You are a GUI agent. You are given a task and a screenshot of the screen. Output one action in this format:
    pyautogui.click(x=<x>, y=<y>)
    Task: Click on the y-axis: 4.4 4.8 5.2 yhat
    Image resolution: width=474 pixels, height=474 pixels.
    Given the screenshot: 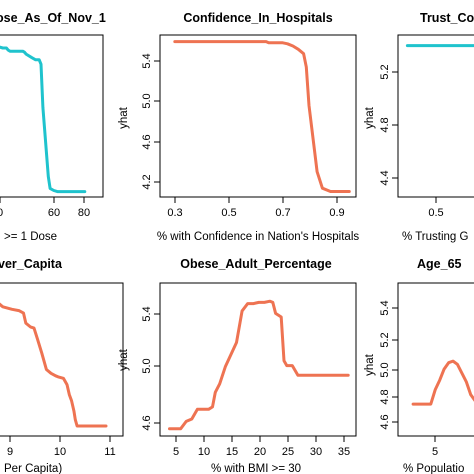 What is the action you would take?
    pyautogui.click(x=381, y=125)
    